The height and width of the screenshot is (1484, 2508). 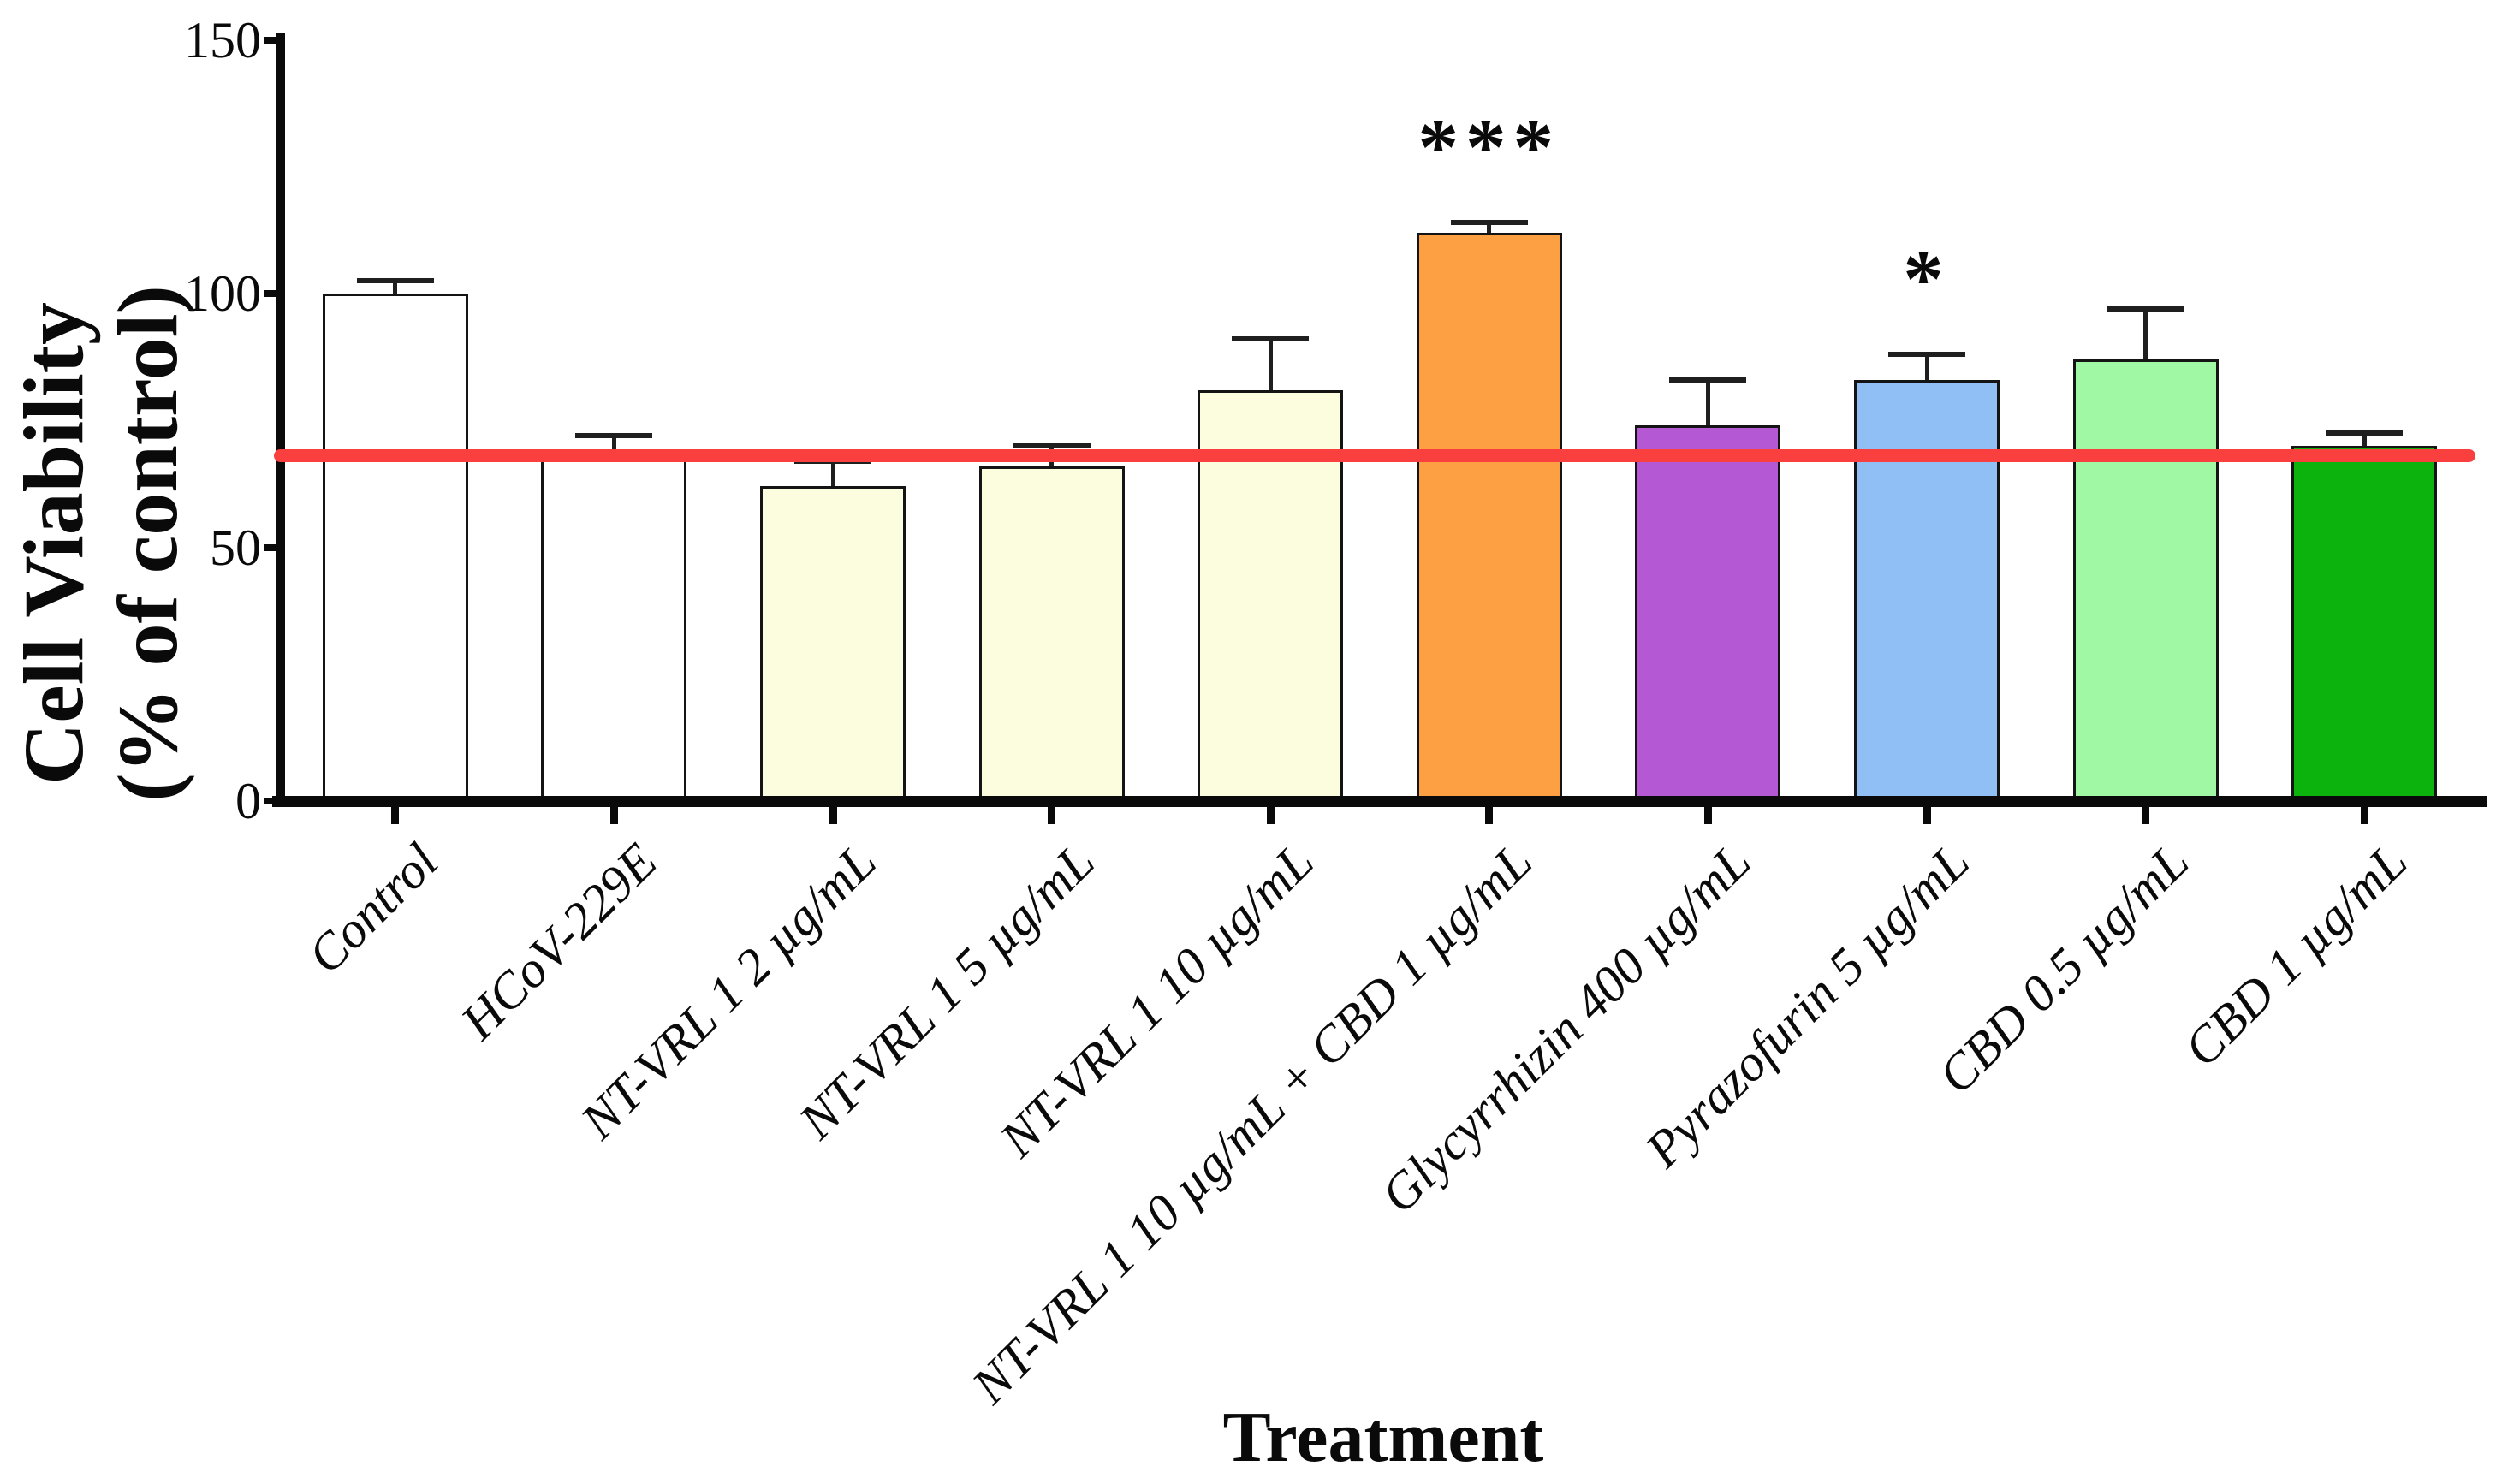 What do you see at coordinates (2145, 580) in the screenshot?
I see `bar-cbd-0-5-g-ml` at bounding box center [2145, 580].